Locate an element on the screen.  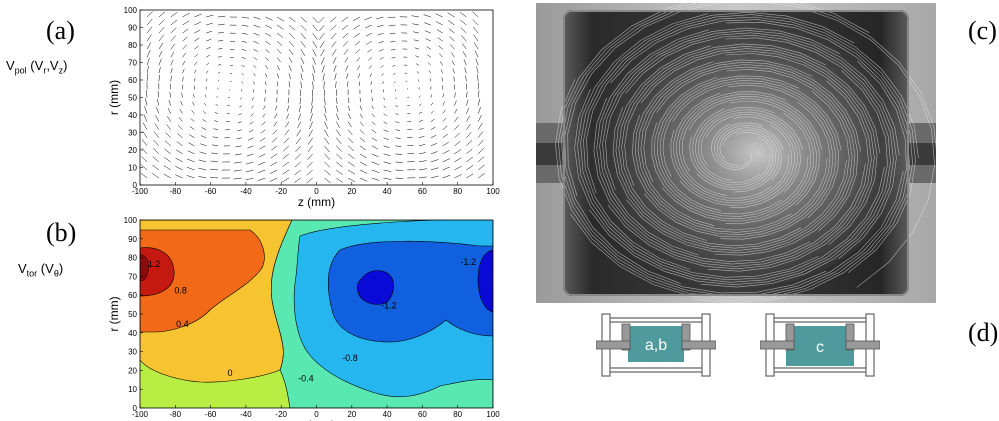
quiver-ytick-label: 20 is located at coordinates (132, 150).